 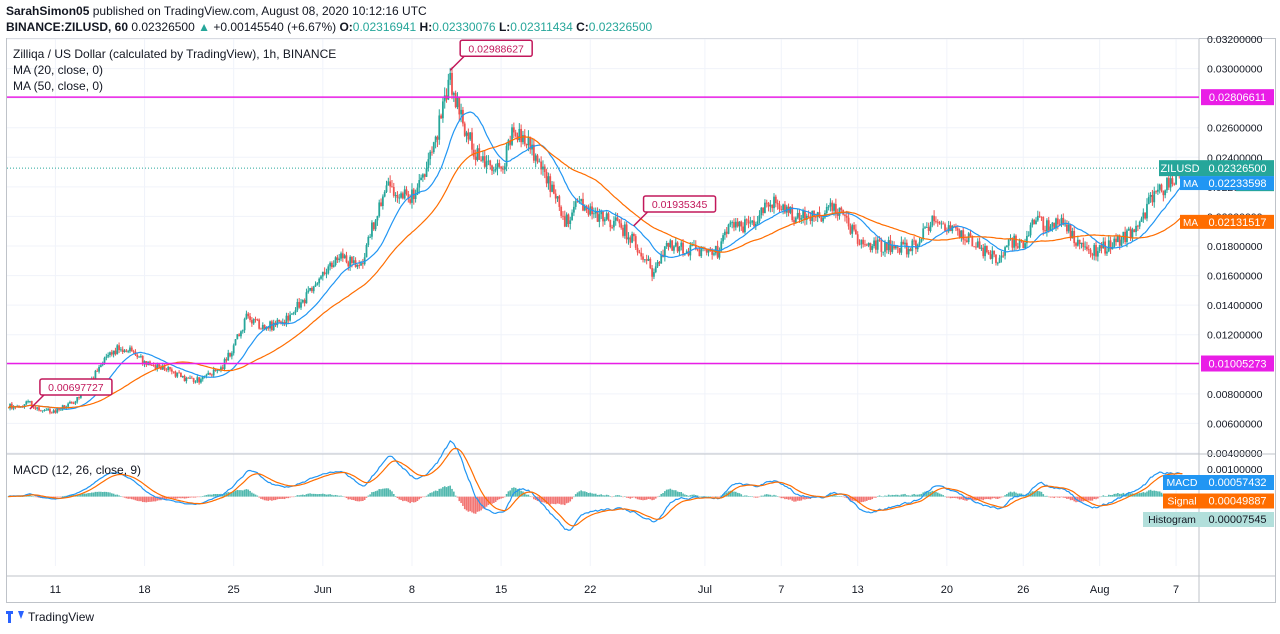 I want to click on brand-name: TradingView, so click(x=61, y=617).